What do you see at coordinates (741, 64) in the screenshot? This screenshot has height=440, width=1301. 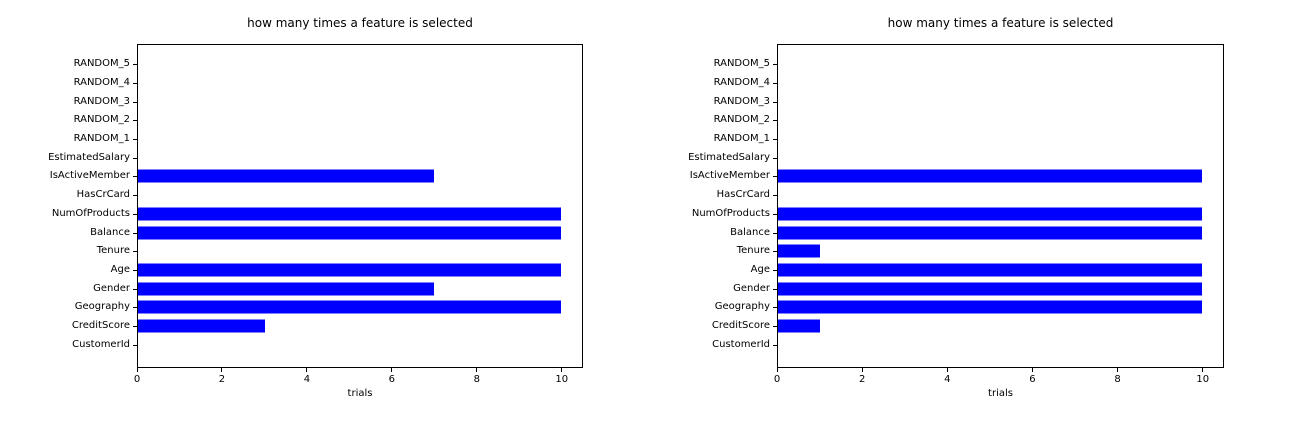 I see `y-tick-label: RANDOM_5` at bounding box center [741, 64].